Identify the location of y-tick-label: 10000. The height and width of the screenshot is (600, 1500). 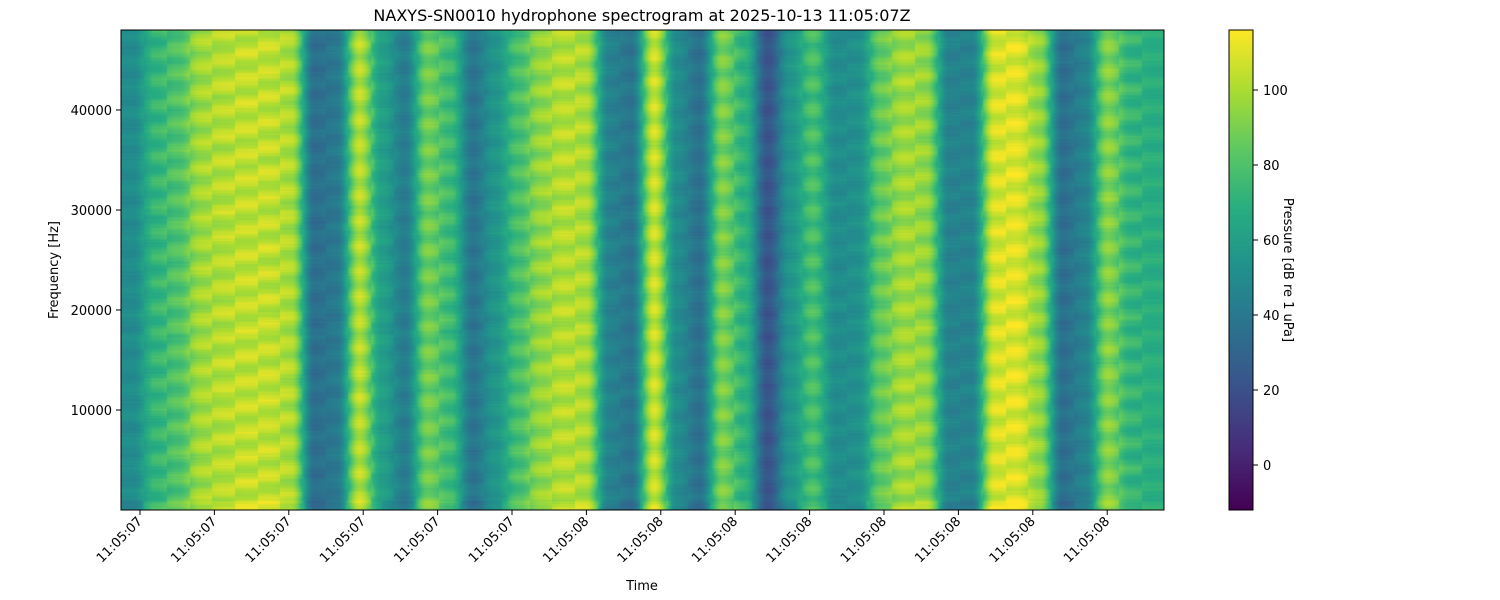
(91, 411).